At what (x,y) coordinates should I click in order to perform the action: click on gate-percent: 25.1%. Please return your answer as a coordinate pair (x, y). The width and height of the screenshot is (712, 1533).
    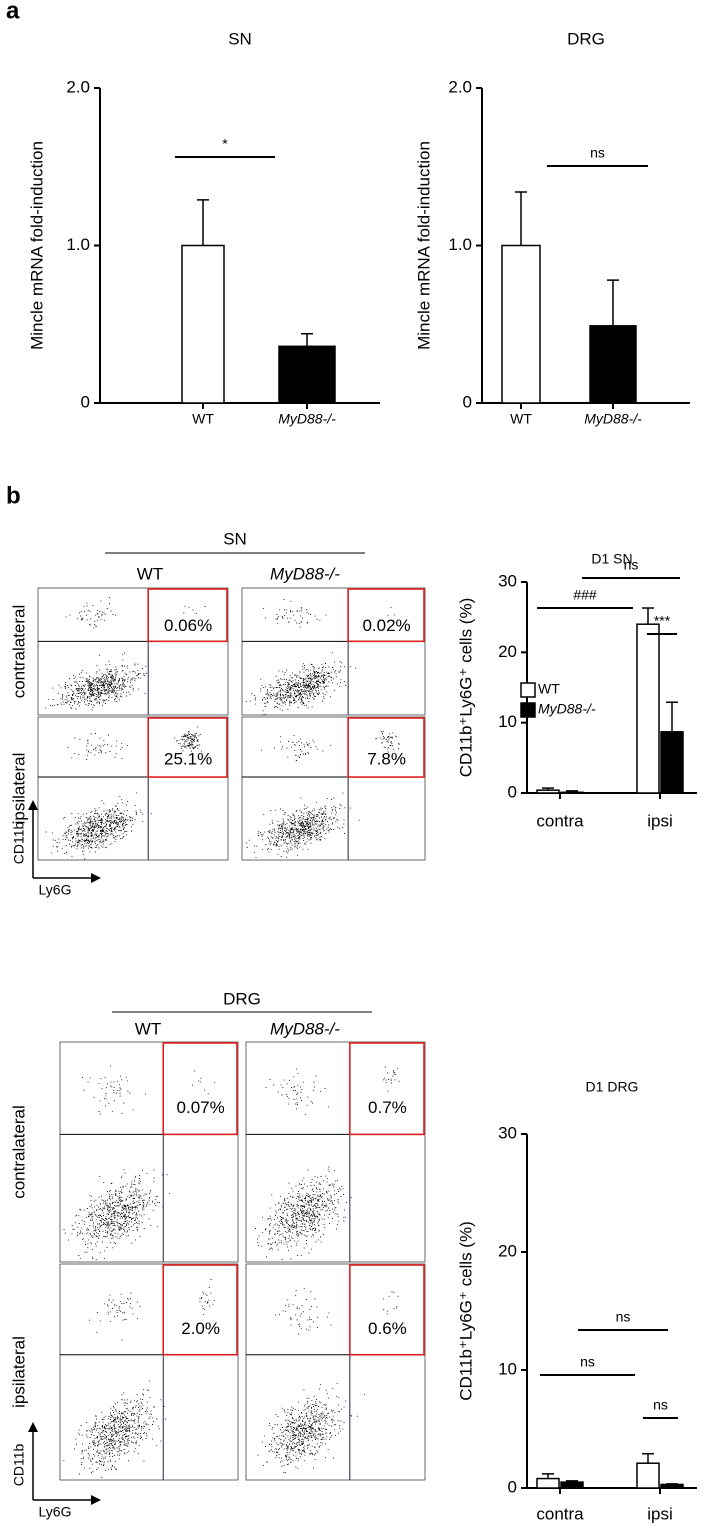
    Looking at the image, I should click on (188, 759).